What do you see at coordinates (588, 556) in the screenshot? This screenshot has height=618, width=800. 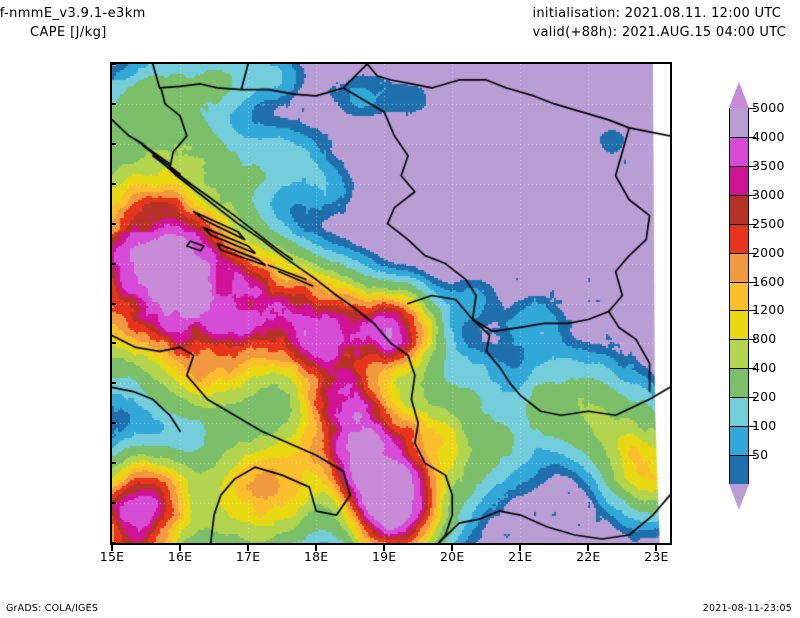 I see `lon-tick-label: 22E` at bounding box center [588, 556].